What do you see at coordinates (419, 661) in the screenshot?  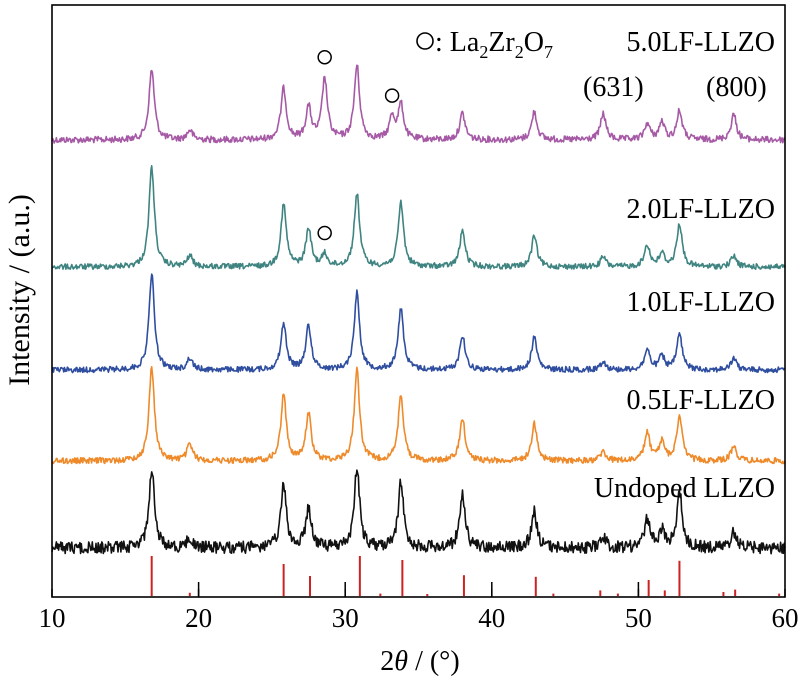 I see `x-axis-label: 2θ / (°)` at bounding box center [419, 661].